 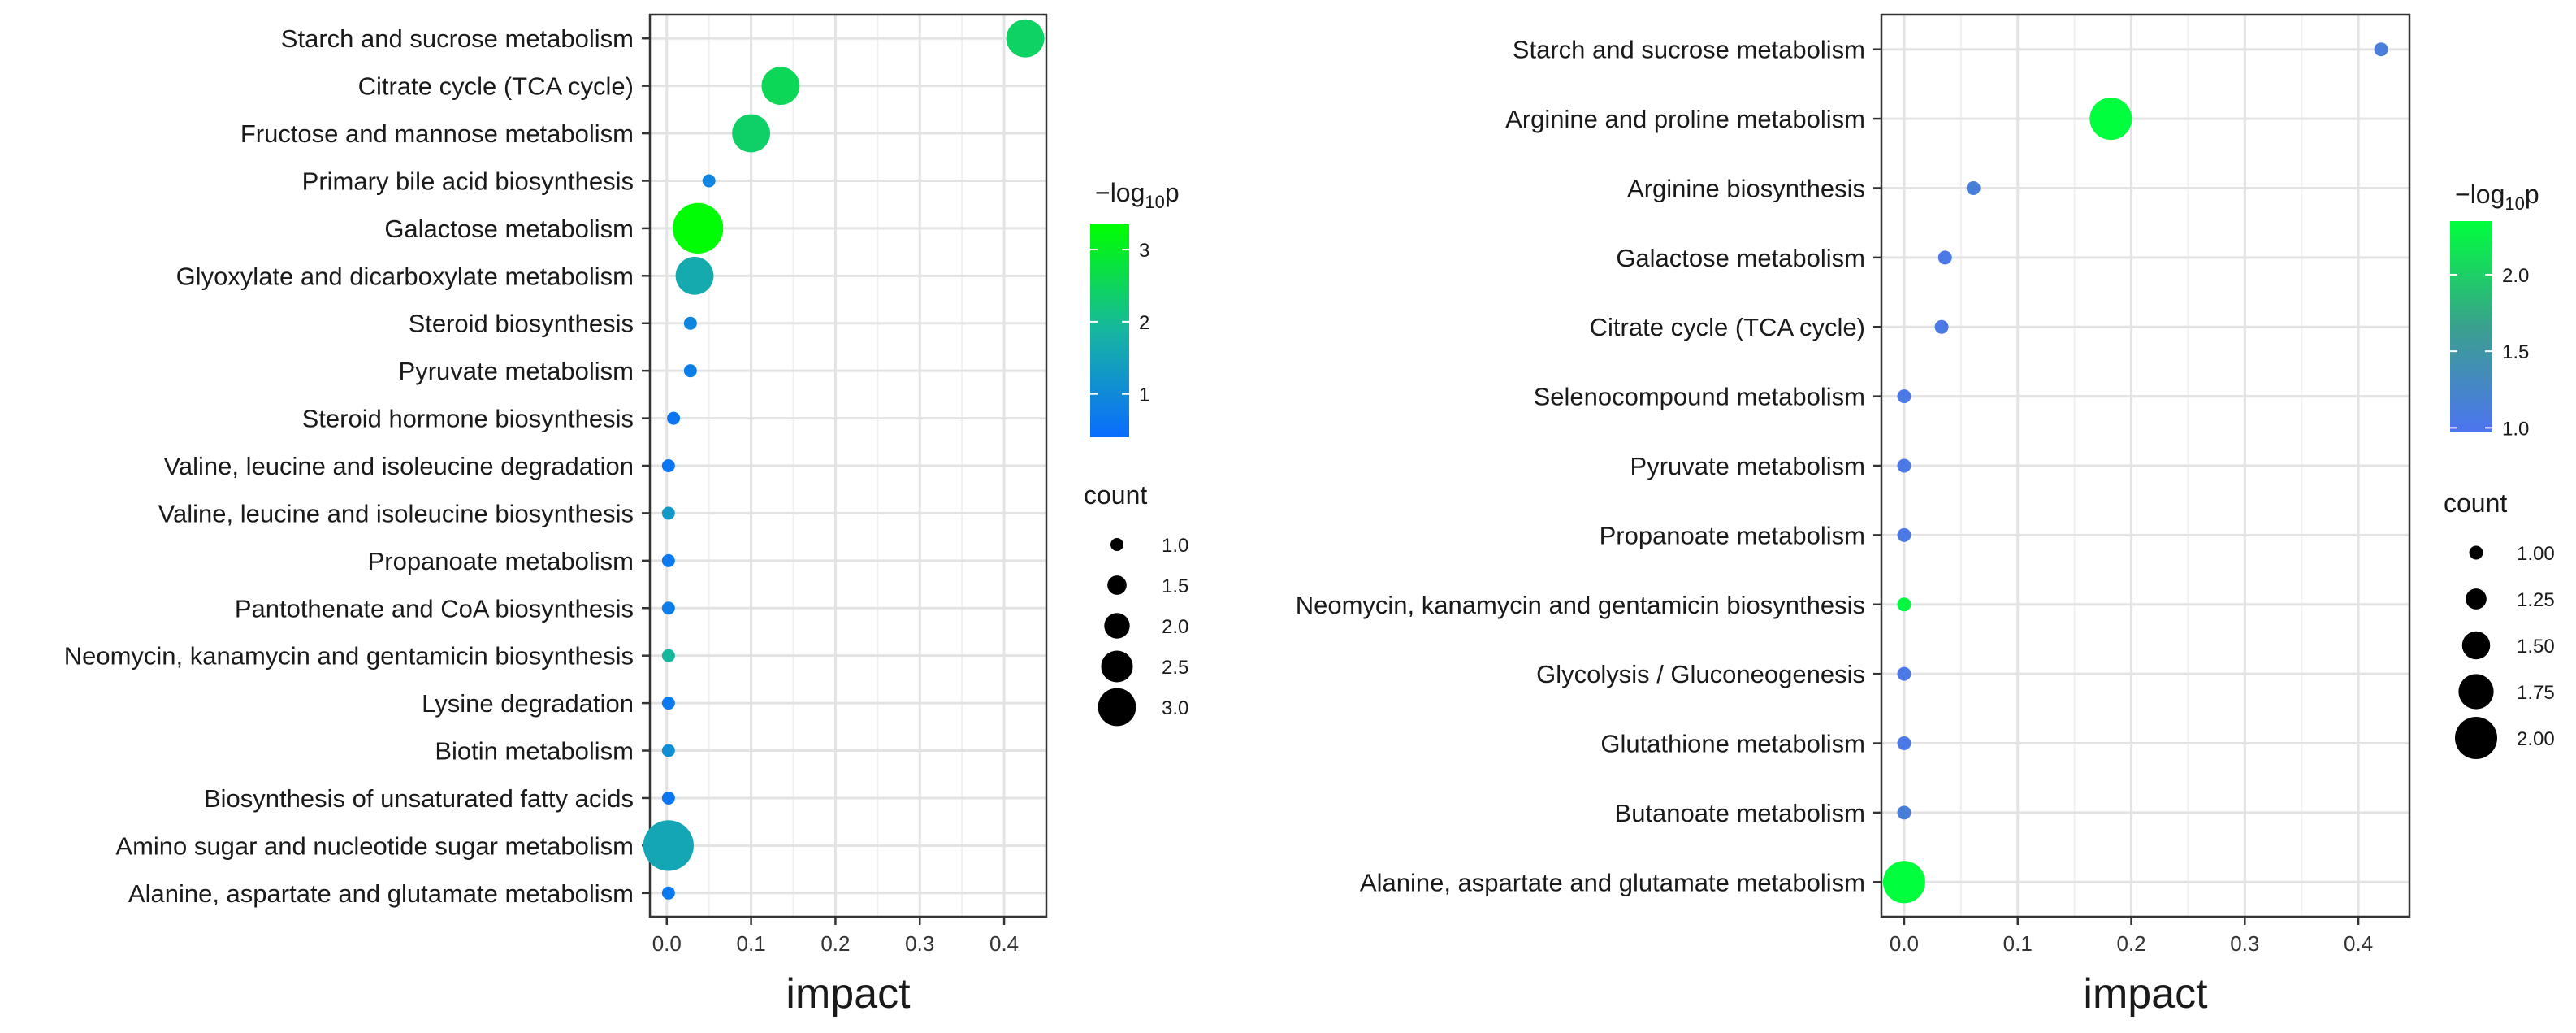 What do you see at coordinates (1144, 251) in the screenshot?
I see `colorbar-tick-label: 3` at bounding box center [1144, 251].